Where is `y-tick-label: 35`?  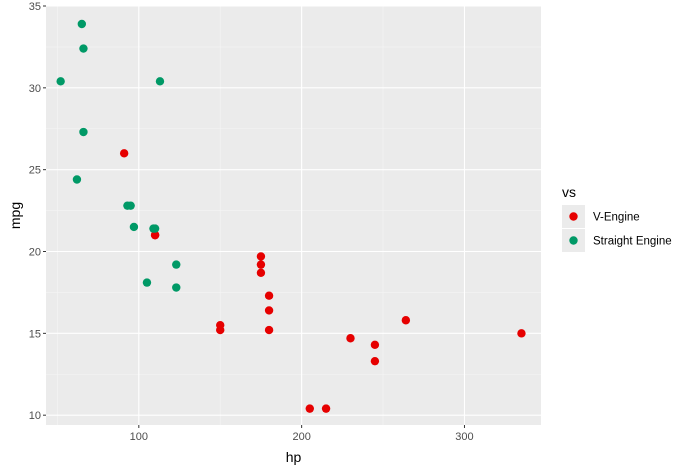
y-tick-label: 35 is located at coordinates (35, 7).